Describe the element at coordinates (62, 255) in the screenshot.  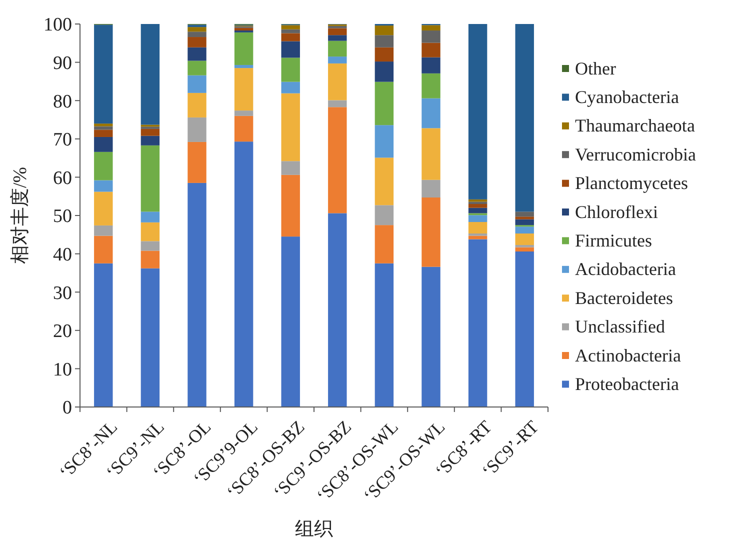
I see `y-tick-label: 40` at that location.